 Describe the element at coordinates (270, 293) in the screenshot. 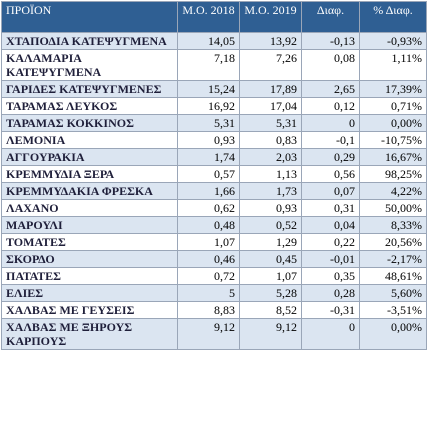

I see `value-cell: 5,28` at that location.